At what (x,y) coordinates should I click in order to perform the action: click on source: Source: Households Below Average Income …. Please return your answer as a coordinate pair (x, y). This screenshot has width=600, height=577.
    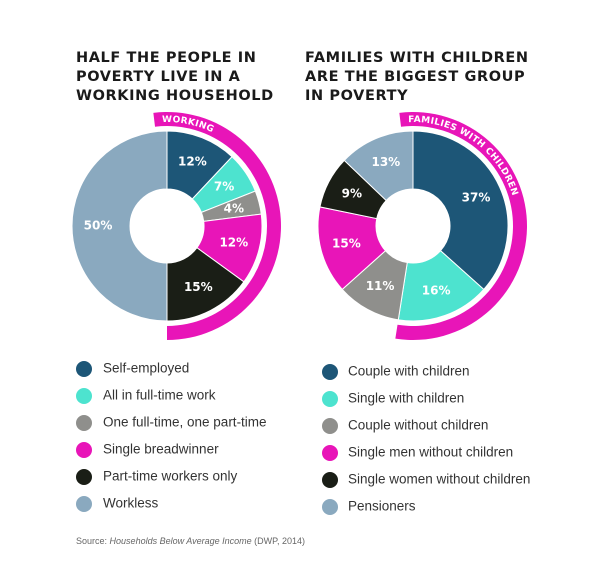
    Looking at the image, I should click on (190, 541).